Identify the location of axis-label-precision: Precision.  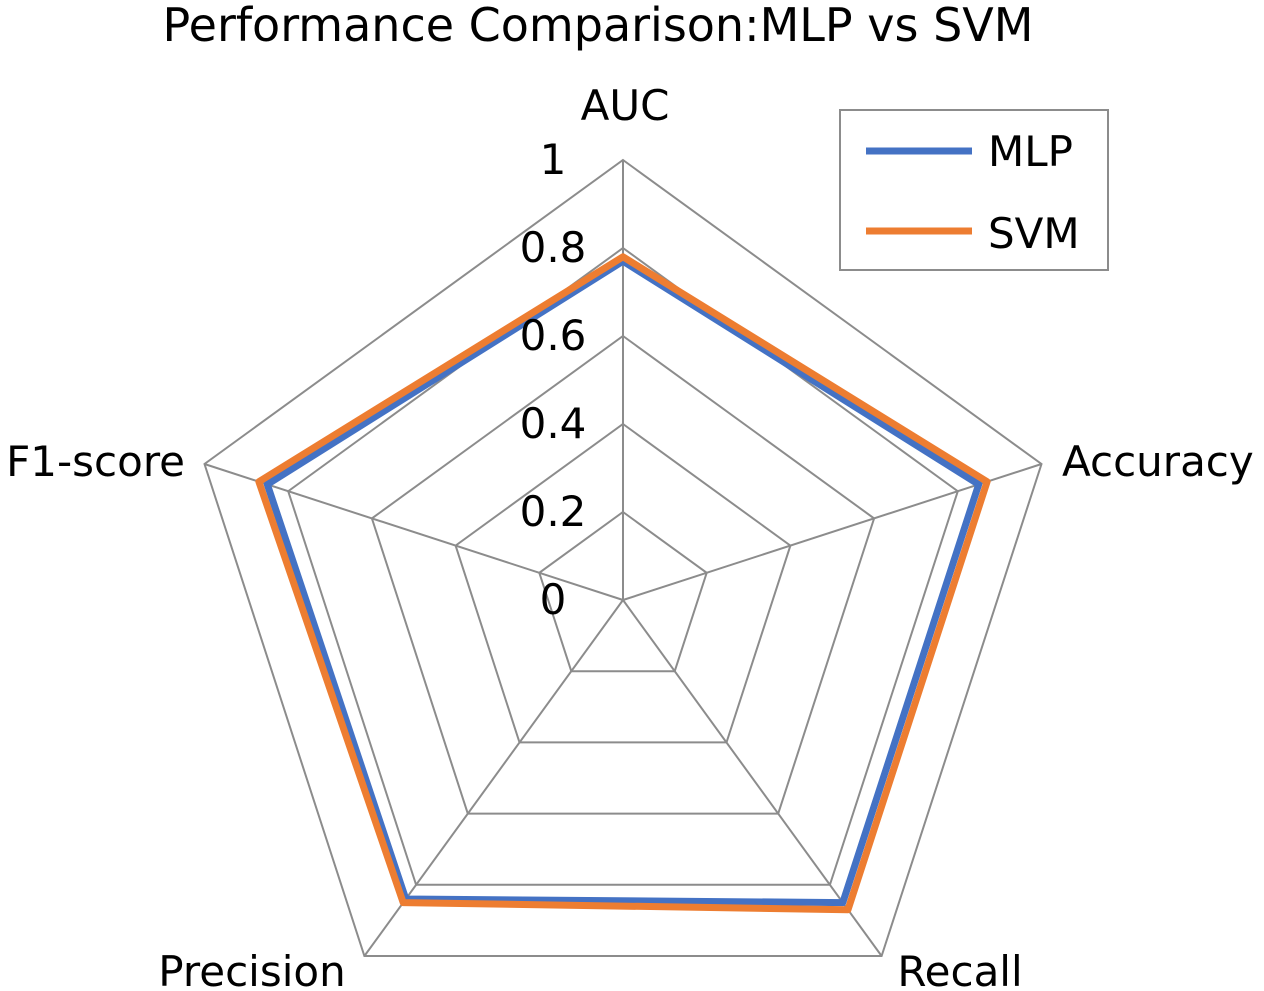
(251, 969).